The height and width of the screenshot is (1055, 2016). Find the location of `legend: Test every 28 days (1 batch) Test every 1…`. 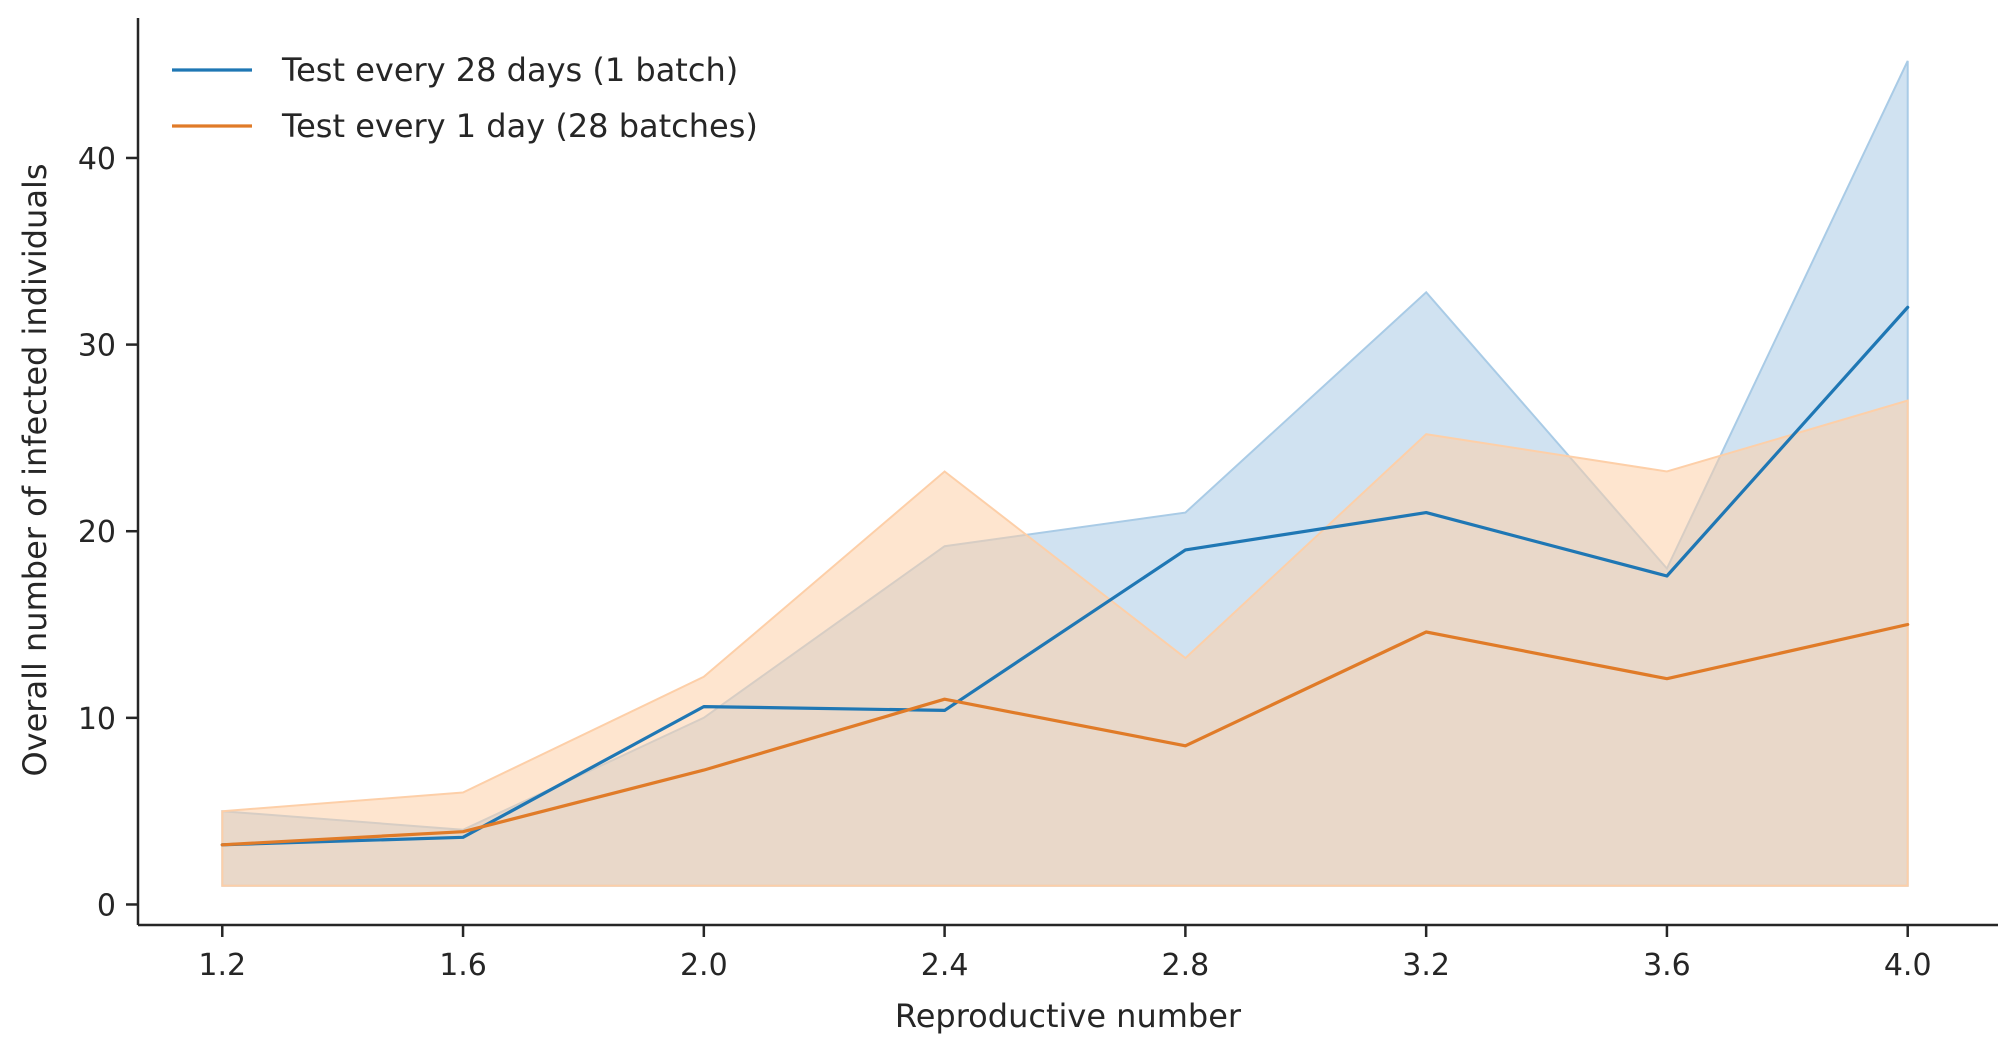

legend: Test every 28 days (1 batch) Test every 1… is located at coordinates (465, 98).